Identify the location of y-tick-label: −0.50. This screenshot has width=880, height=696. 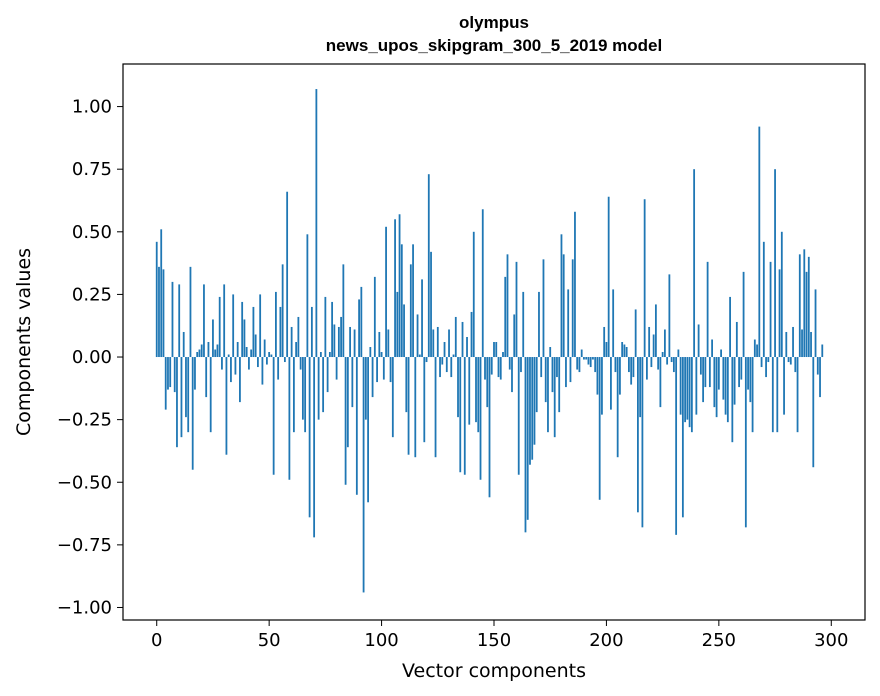
(84, 482).